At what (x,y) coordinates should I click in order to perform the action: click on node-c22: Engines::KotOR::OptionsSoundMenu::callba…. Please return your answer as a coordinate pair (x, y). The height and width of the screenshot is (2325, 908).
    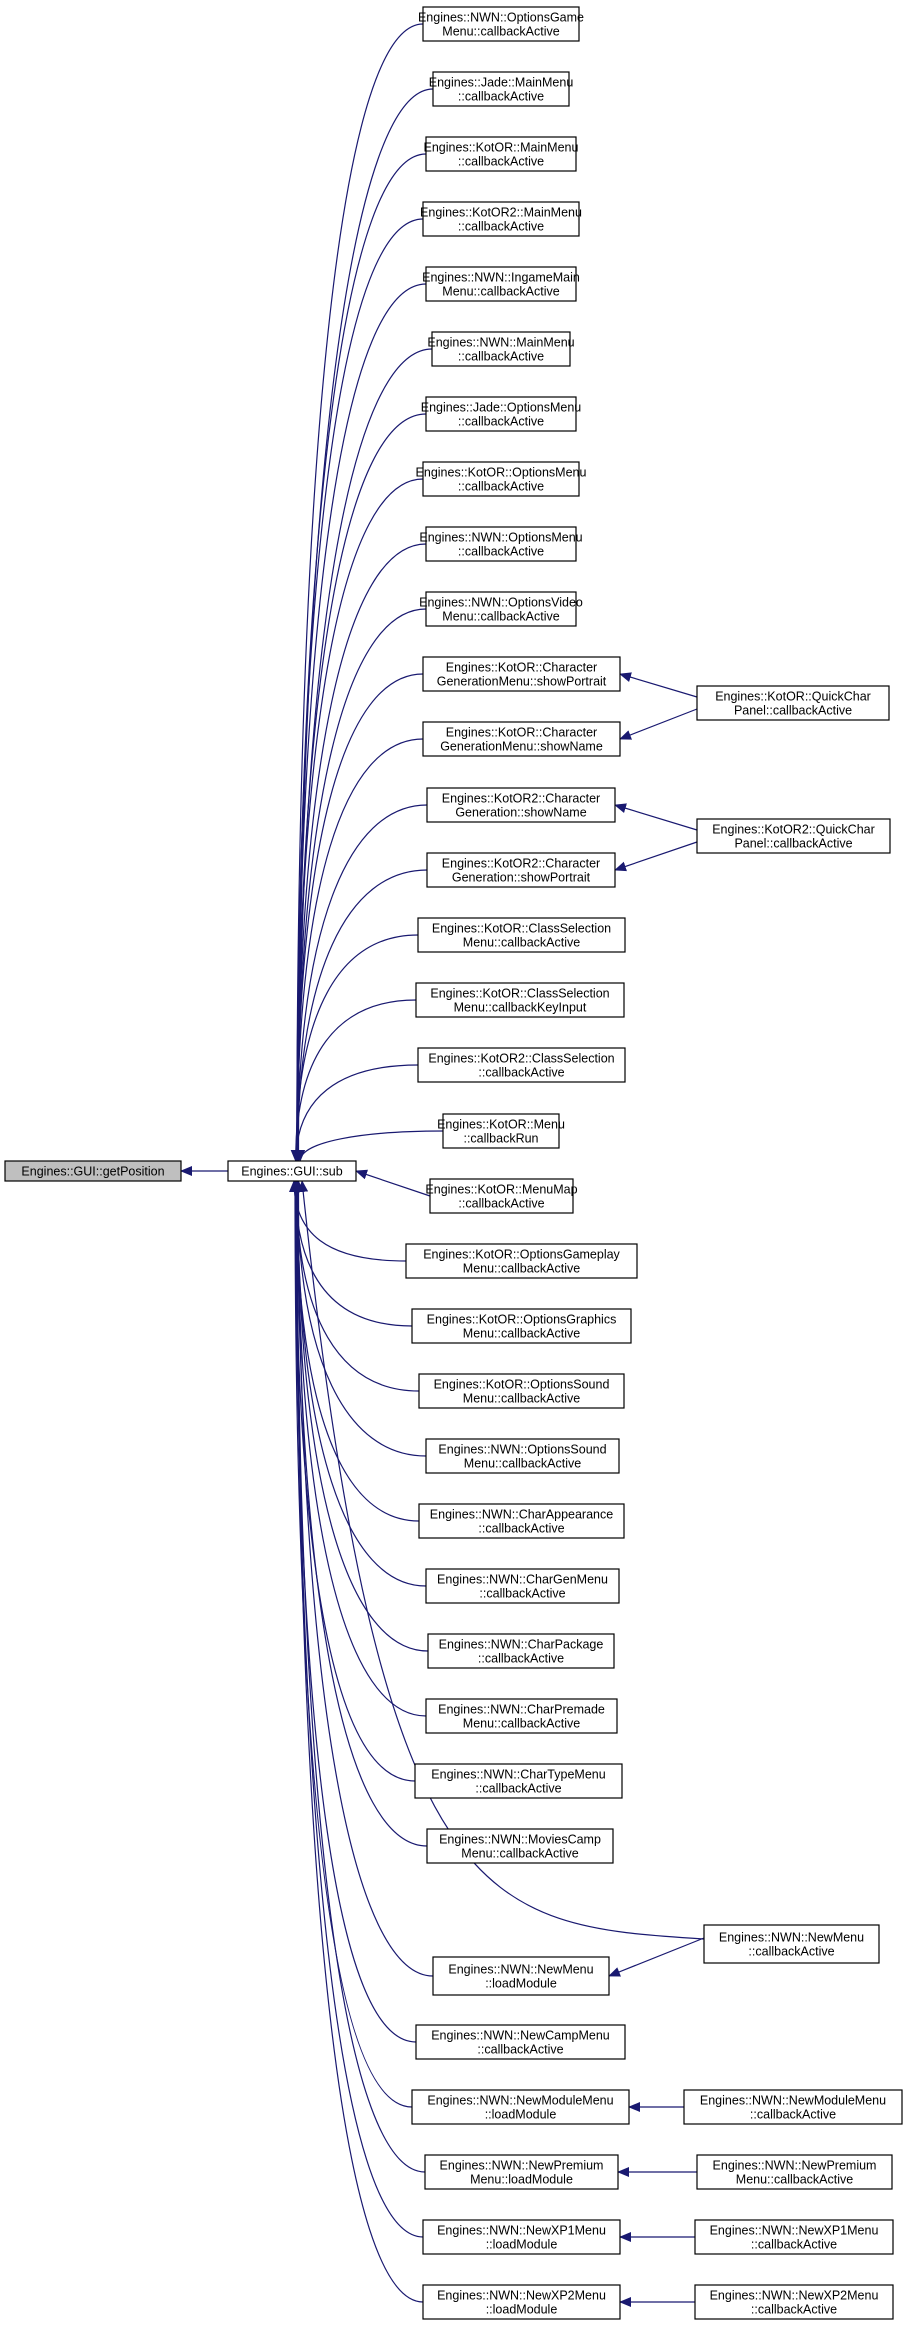
    Looking at the image, I should click on (521, 1391).